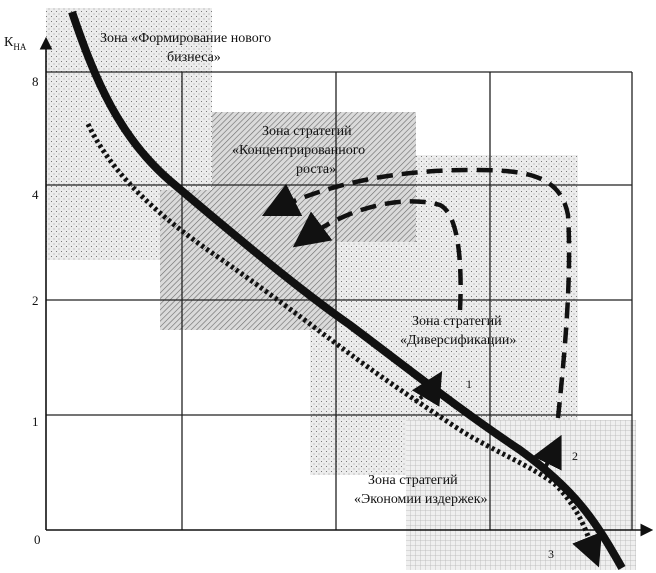  I want to click on y-tick-0: 0, so click(37, 539).